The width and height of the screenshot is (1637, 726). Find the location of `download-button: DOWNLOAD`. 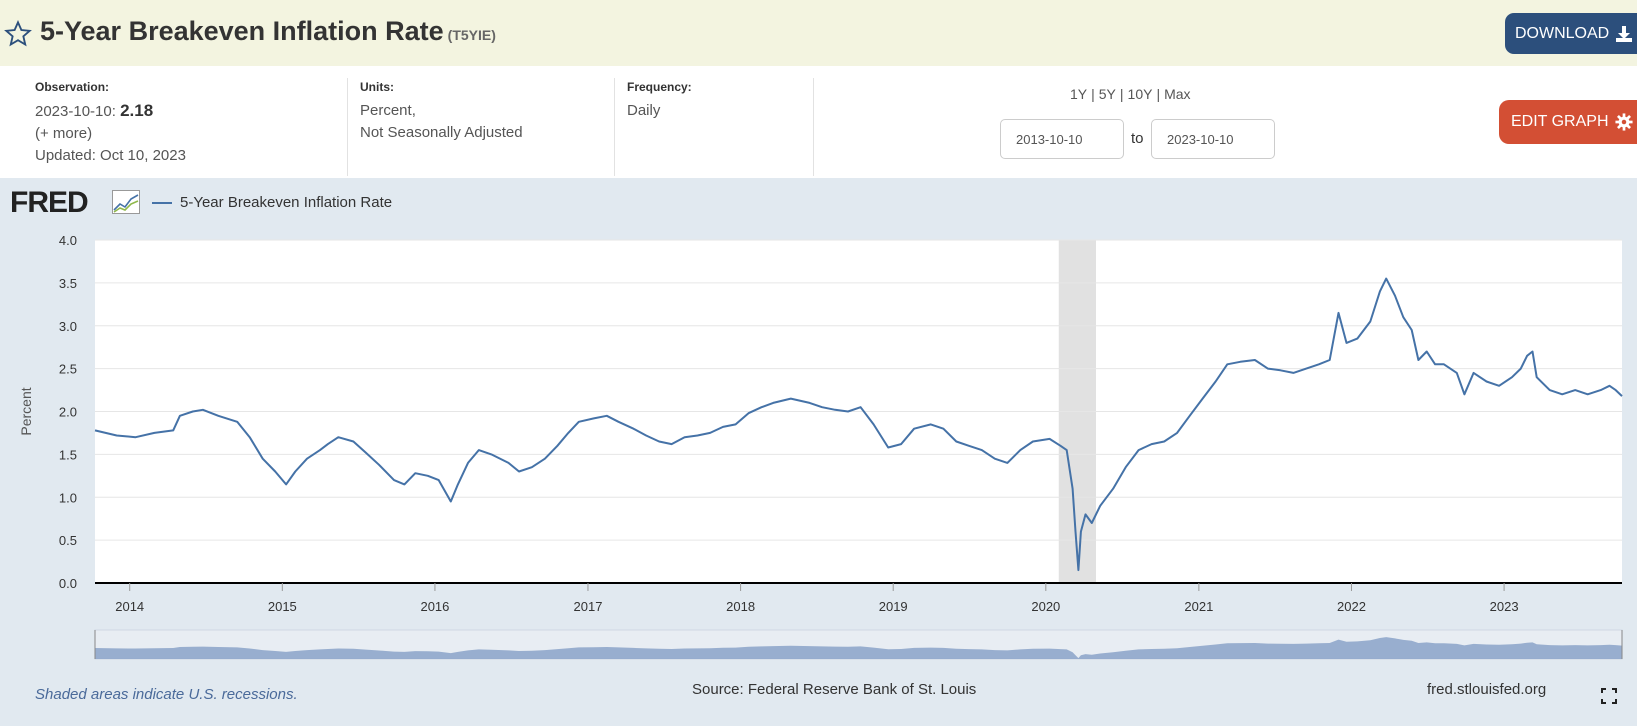

download-button: DOWNLOAD is located at coordinates (1571, 33).